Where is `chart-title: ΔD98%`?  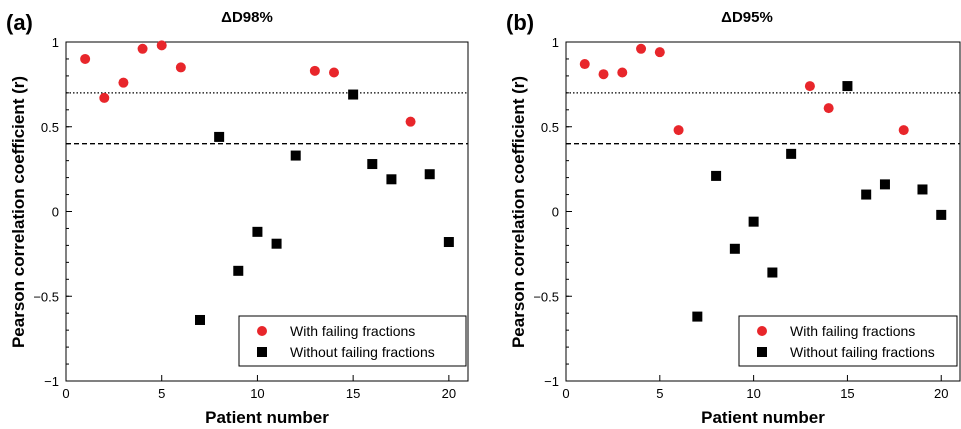 chart-title: ΔD98% is located at coordinates (247, 17).